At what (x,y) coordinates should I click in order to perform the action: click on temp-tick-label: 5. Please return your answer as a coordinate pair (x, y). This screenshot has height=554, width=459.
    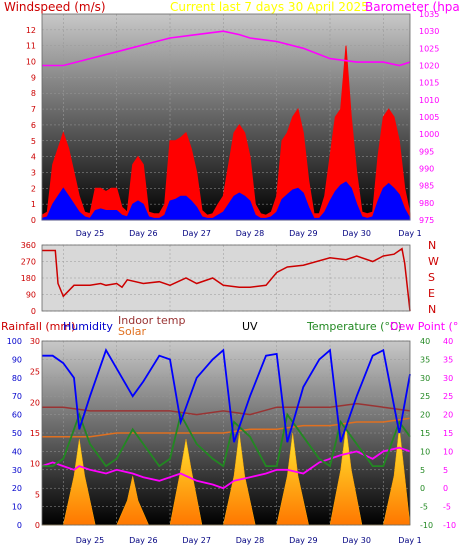
    Looking at the image, I should click on (422, 470).